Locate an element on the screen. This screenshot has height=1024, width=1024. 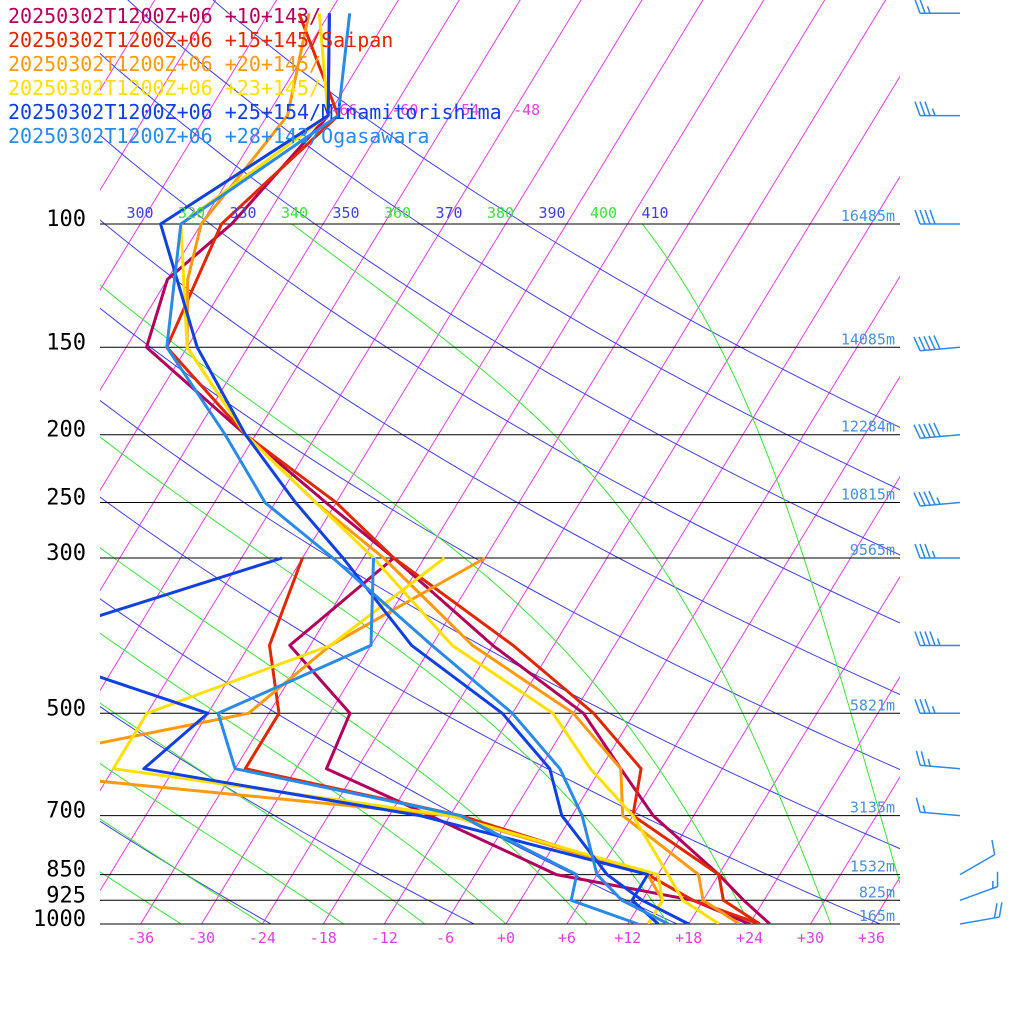
pressure-label: 700 is located at coordinates (66, 811).